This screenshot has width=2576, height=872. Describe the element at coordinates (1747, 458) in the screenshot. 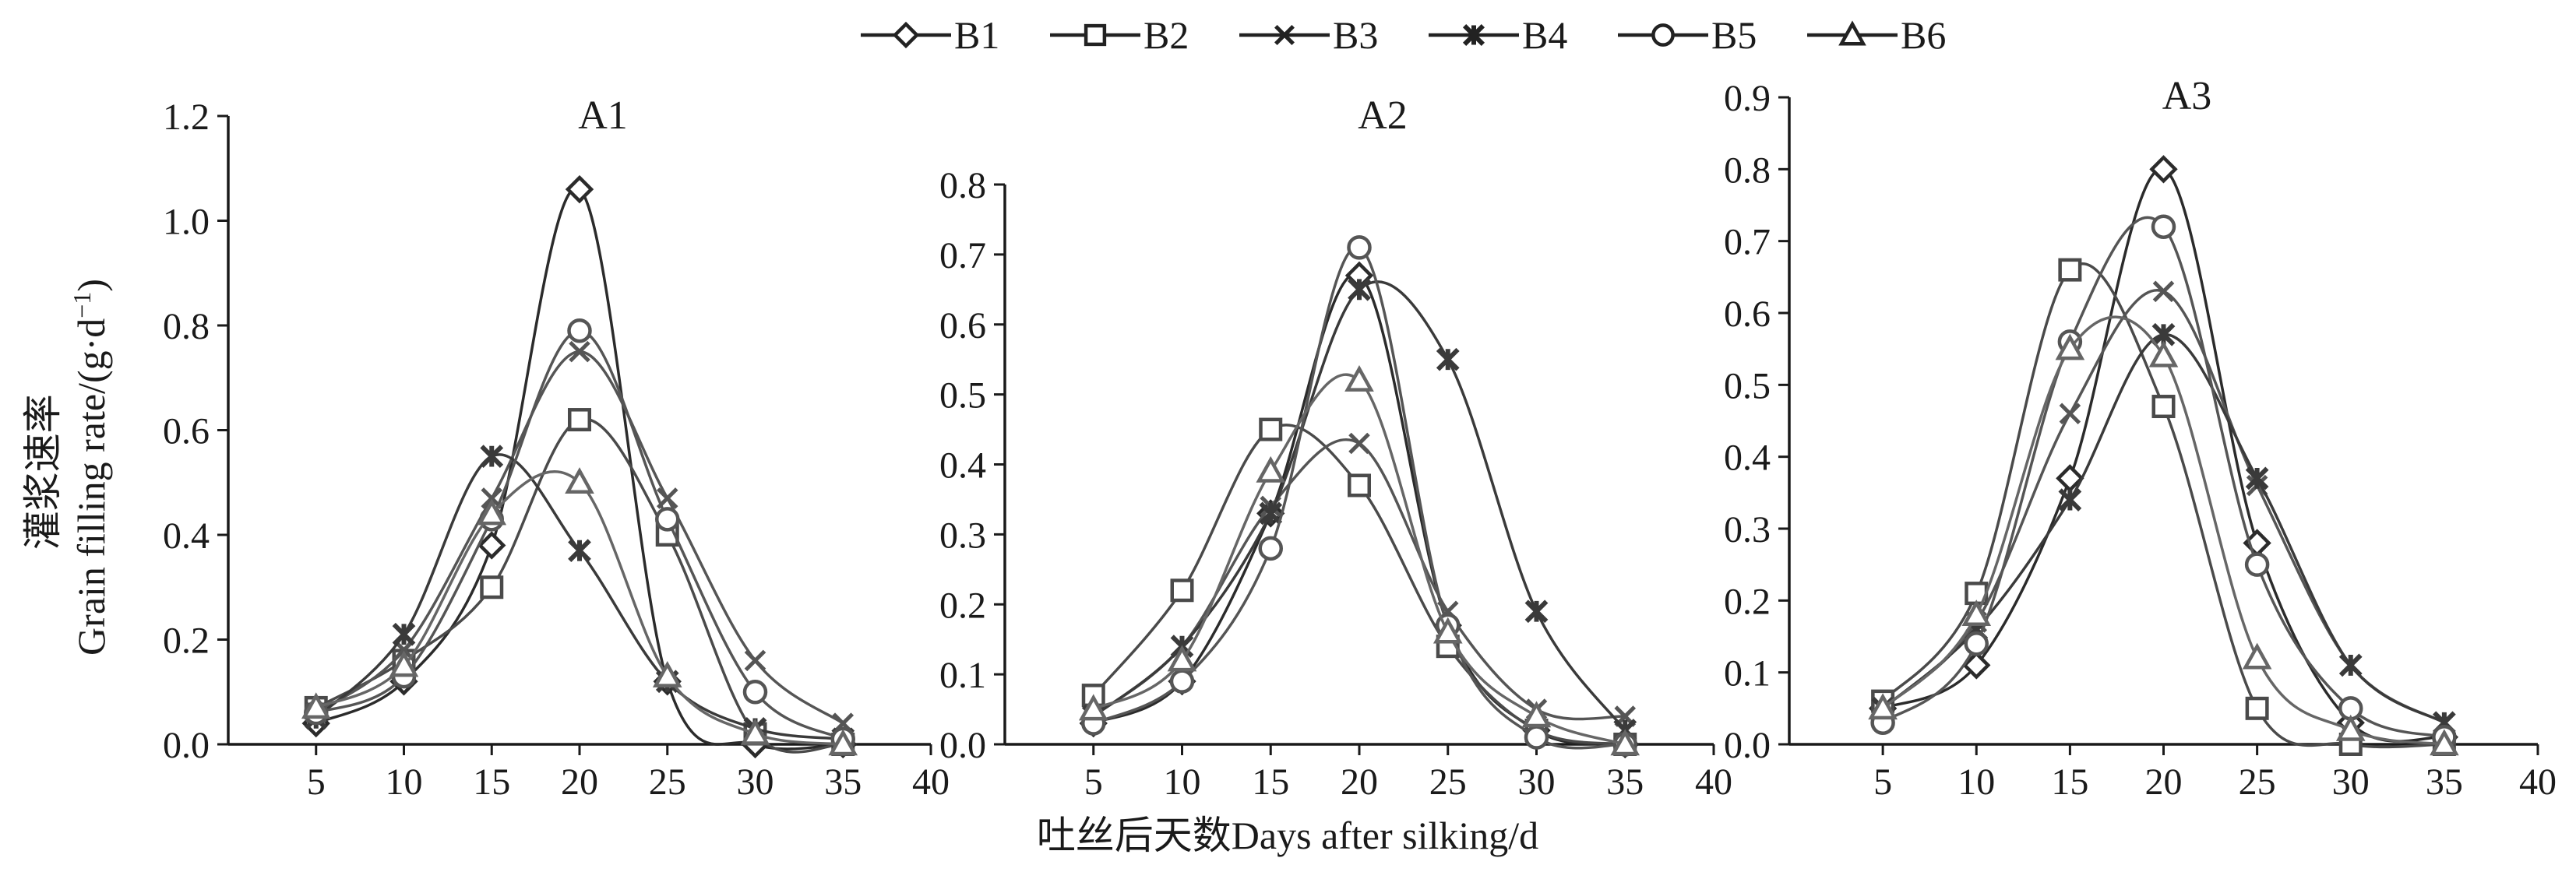

I see `y-tick-label-a3: 0.4` at that location.